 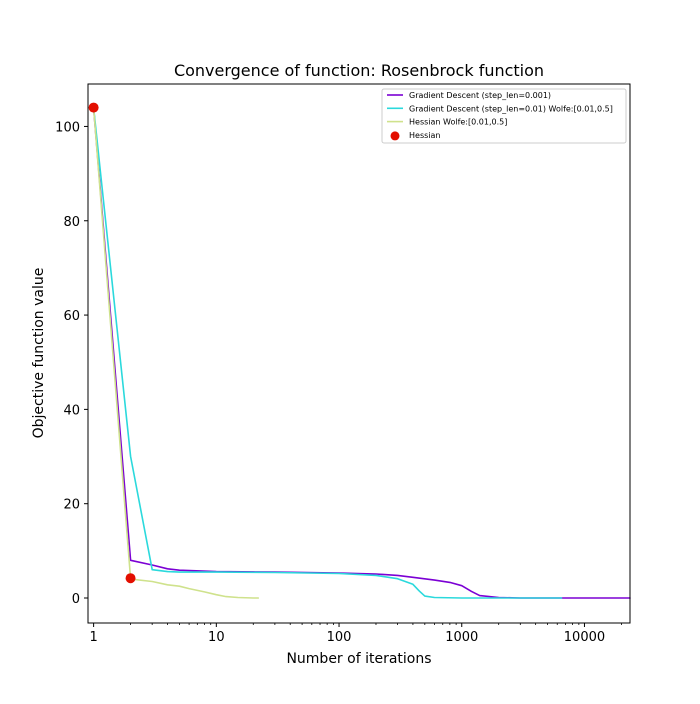 What do you see at coordinates (216, 637) in the screenshot?
I see `x-tick-label: 10` at bounding box center [216, 637].